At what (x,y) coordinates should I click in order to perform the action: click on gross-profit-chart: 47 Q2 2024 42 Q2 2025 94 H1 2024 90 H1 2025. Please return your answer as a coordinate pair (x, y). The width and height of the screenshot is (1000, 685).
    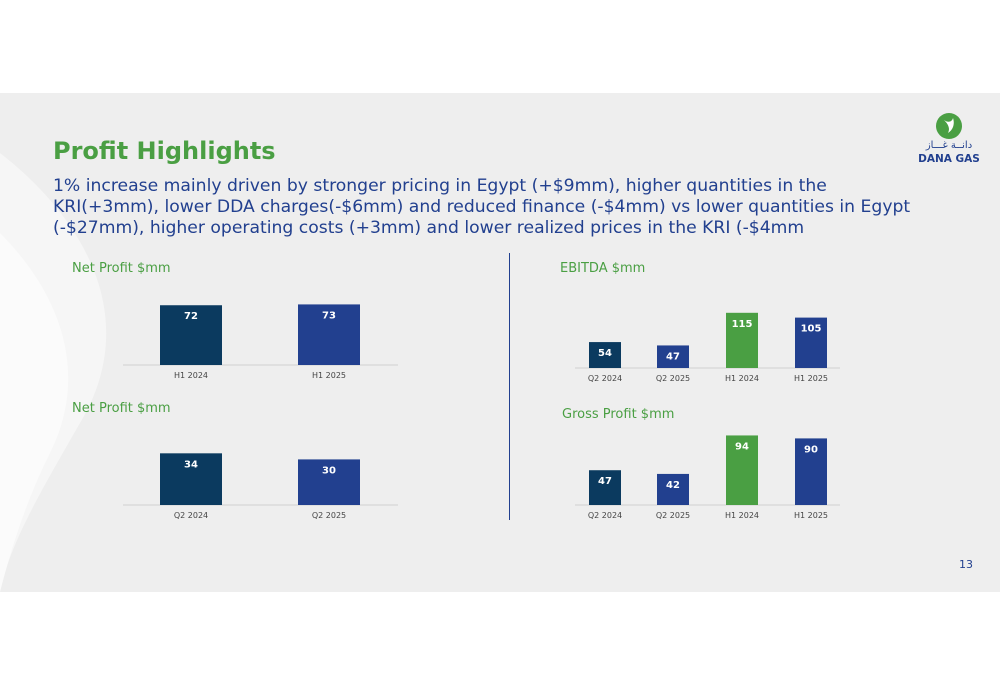
    Looking at the image, I should click on (707, 477).